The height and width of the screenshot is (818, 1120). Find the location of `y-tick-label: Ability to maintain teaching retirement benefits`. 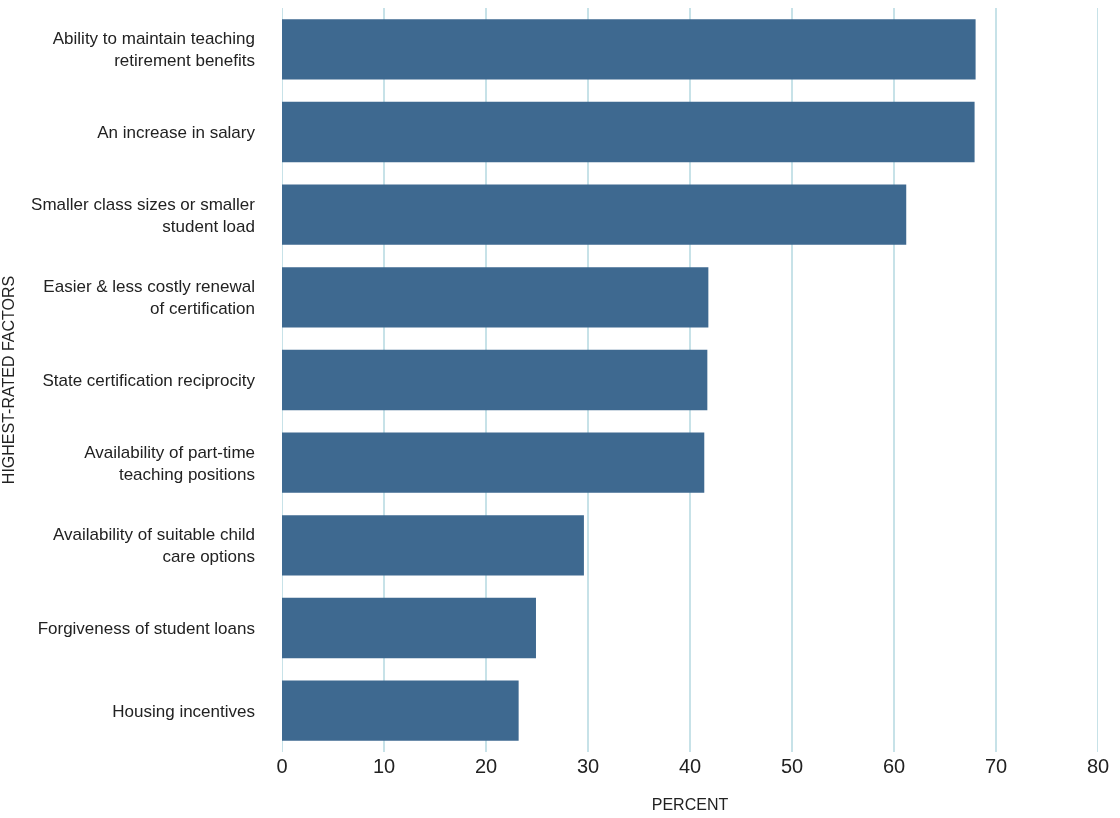

y-tick-label: Ability to maintain teaching retirement benefits is located at coordinates (153, 50).